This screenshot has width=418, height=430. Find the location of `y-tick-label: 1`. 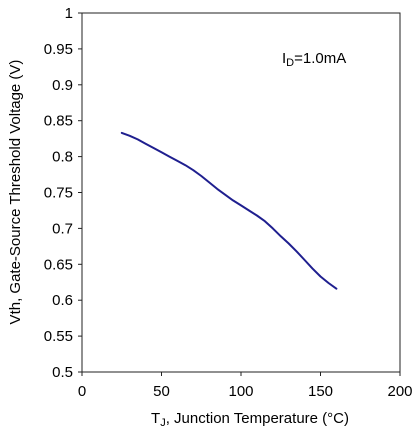

y-tick-label: 1 is located at coordinates (69, 13).